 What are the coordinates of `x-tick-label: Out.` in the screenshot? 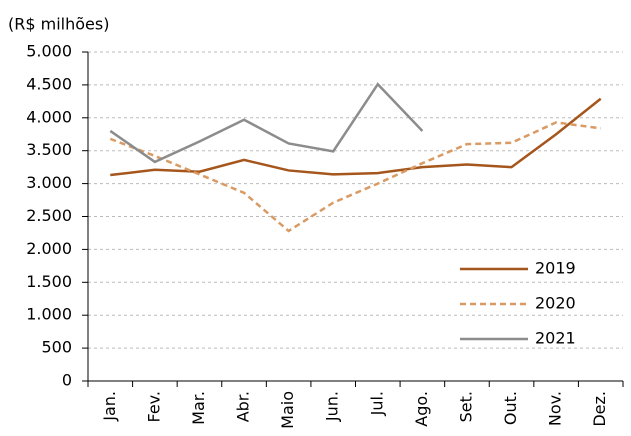 It's located at (510, 408).